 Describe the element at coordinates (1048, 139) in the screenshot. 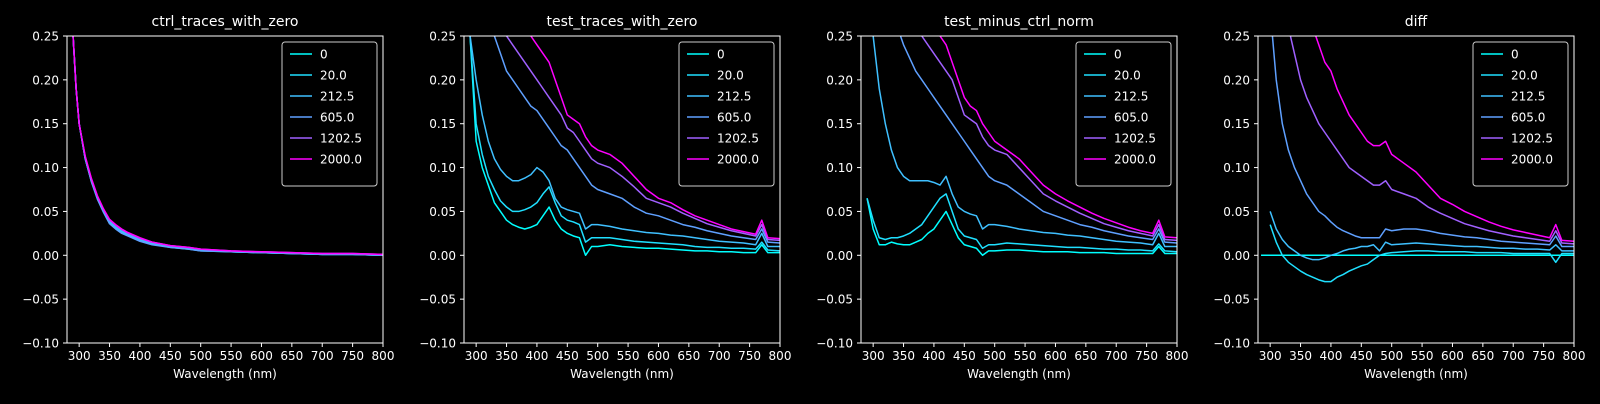

I see `series-line-1202.5` at that location.